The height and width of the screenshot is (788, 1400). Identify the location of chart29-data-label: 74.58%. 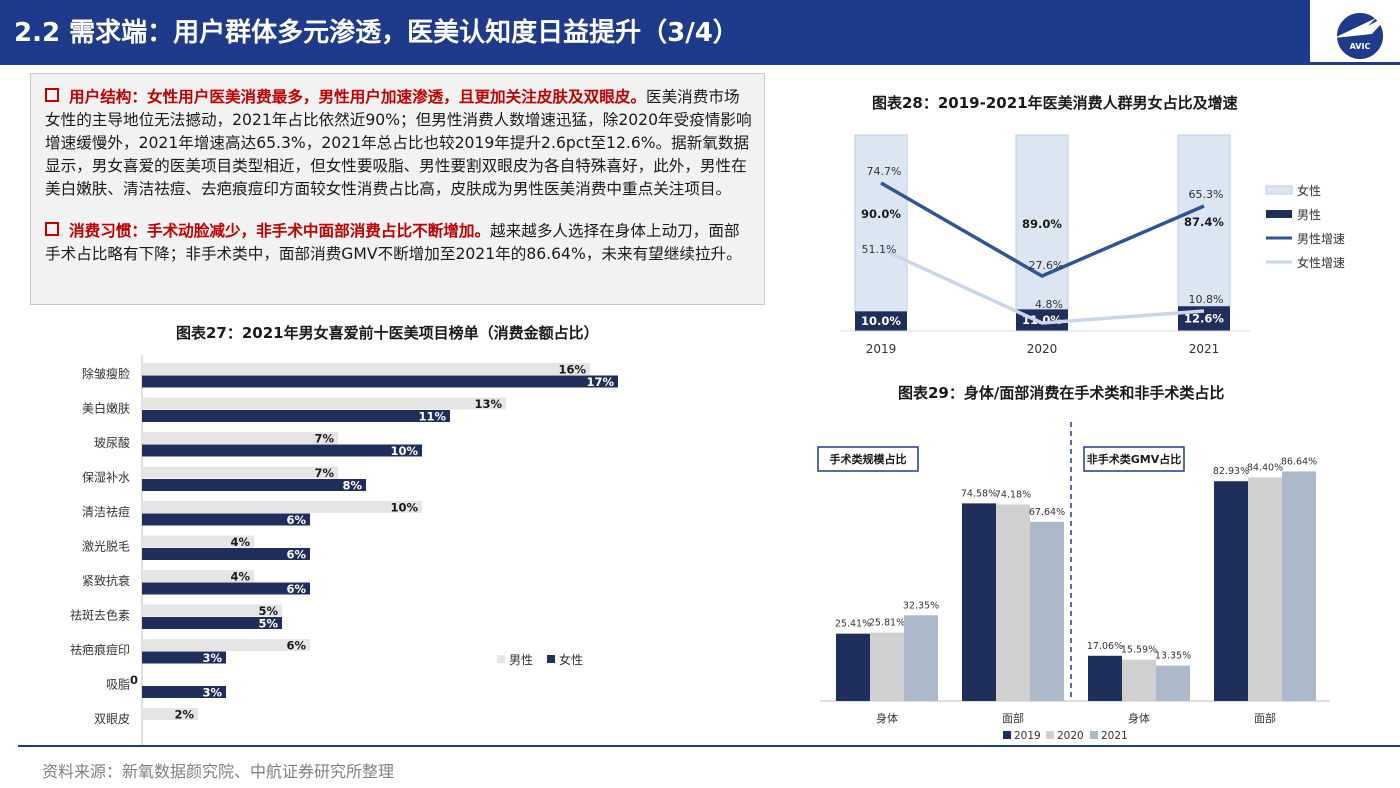
(979, 493).